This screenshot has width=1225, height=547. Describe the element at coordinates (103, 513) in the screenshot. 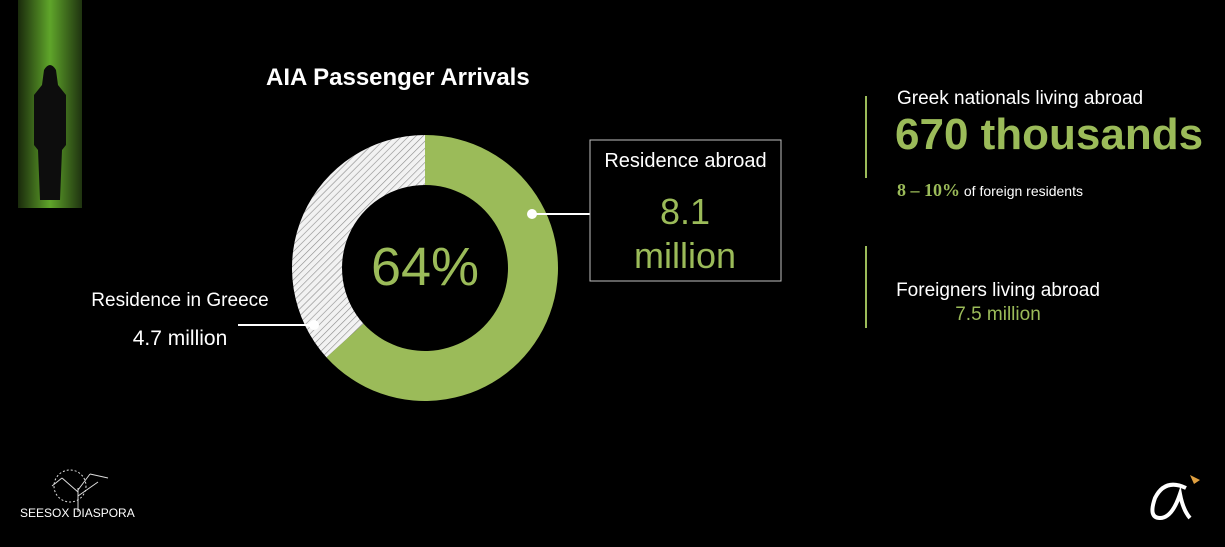

I see `logo-right: DIASPORA` at that location.